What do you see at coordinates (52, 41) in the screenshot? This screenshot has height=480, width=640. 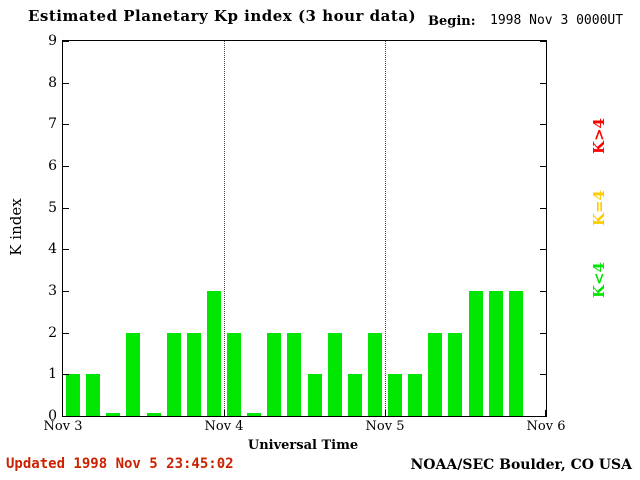 I see `y-tick-label: 9` at bounding box center [52, 41].